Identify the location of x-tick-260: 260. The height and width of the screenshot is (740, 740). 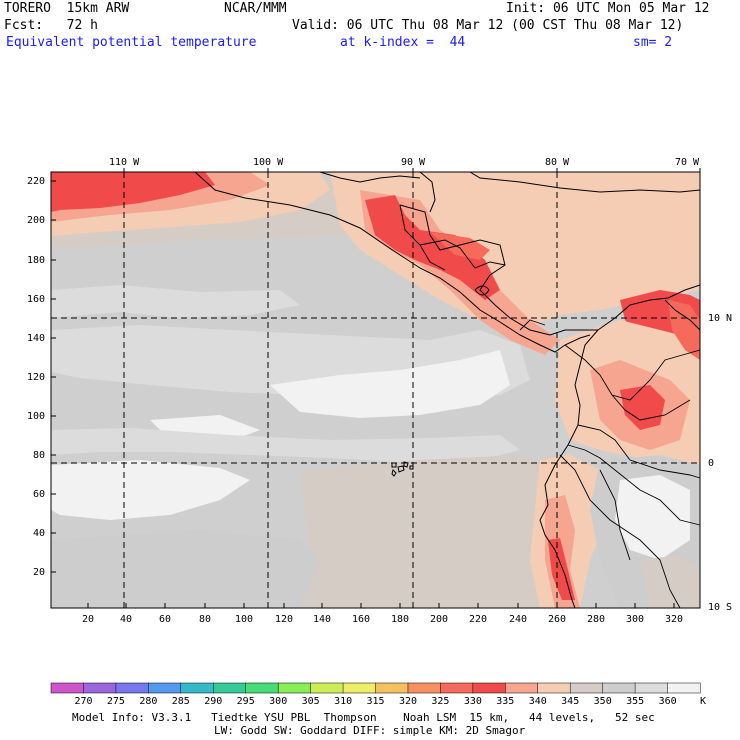
(557, 619).